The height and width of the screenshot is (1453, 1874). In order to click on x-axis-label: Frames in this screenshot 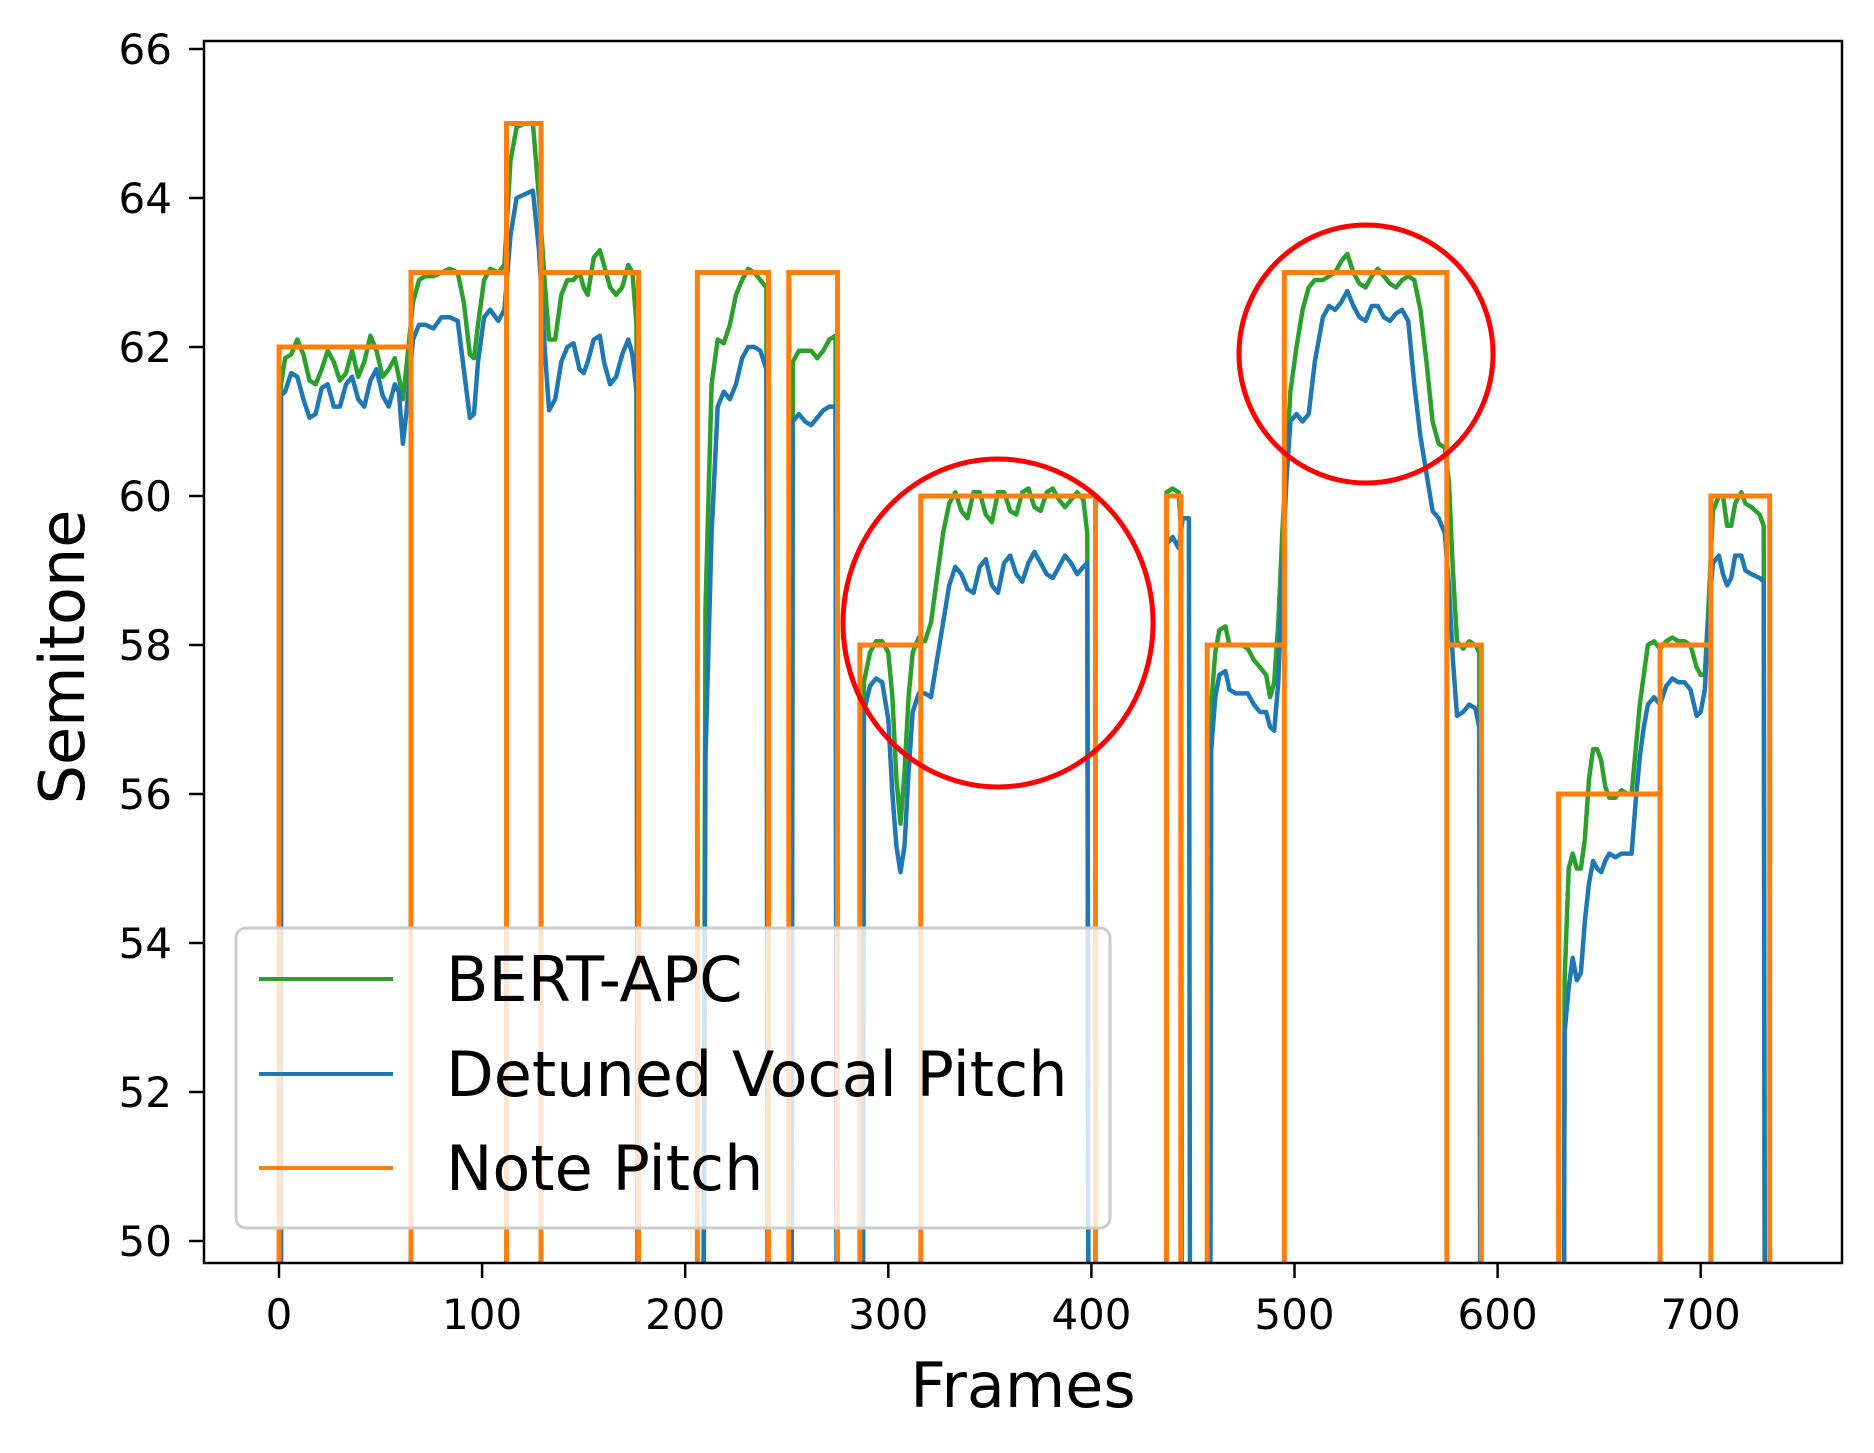, I will do `click(1022, 1385)`.